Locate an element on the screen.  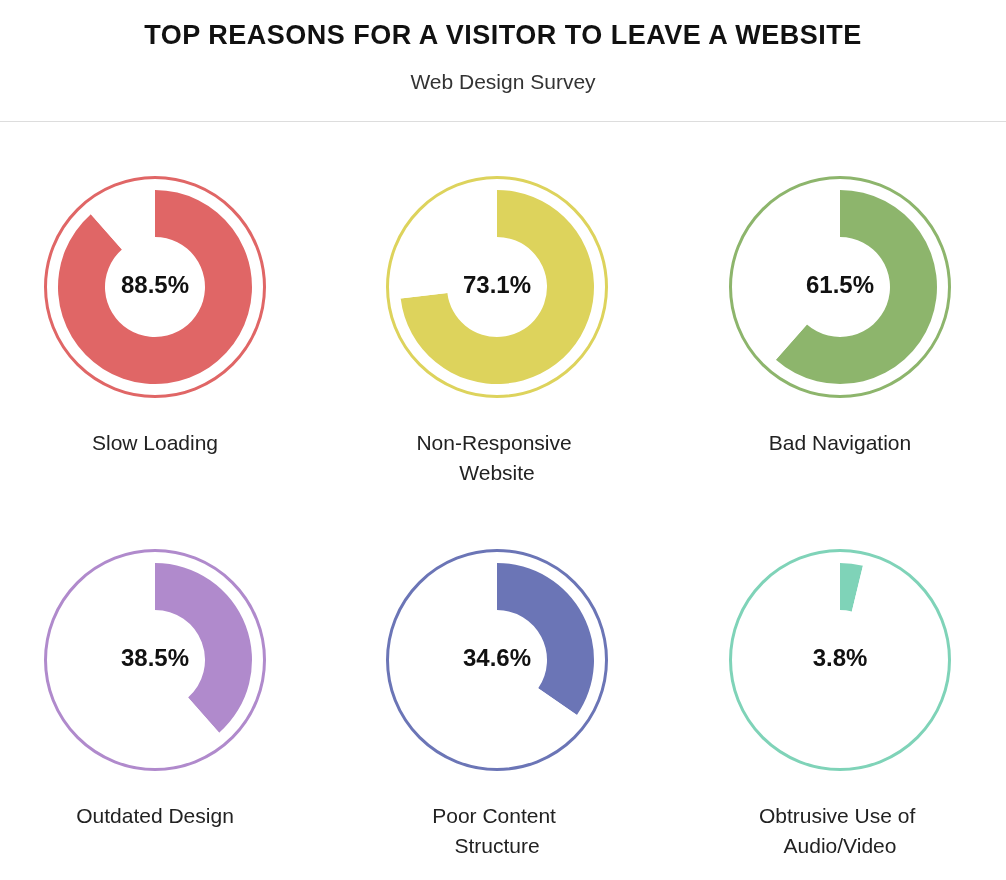
text: Outdated Design is located at coordinates (155, 815).